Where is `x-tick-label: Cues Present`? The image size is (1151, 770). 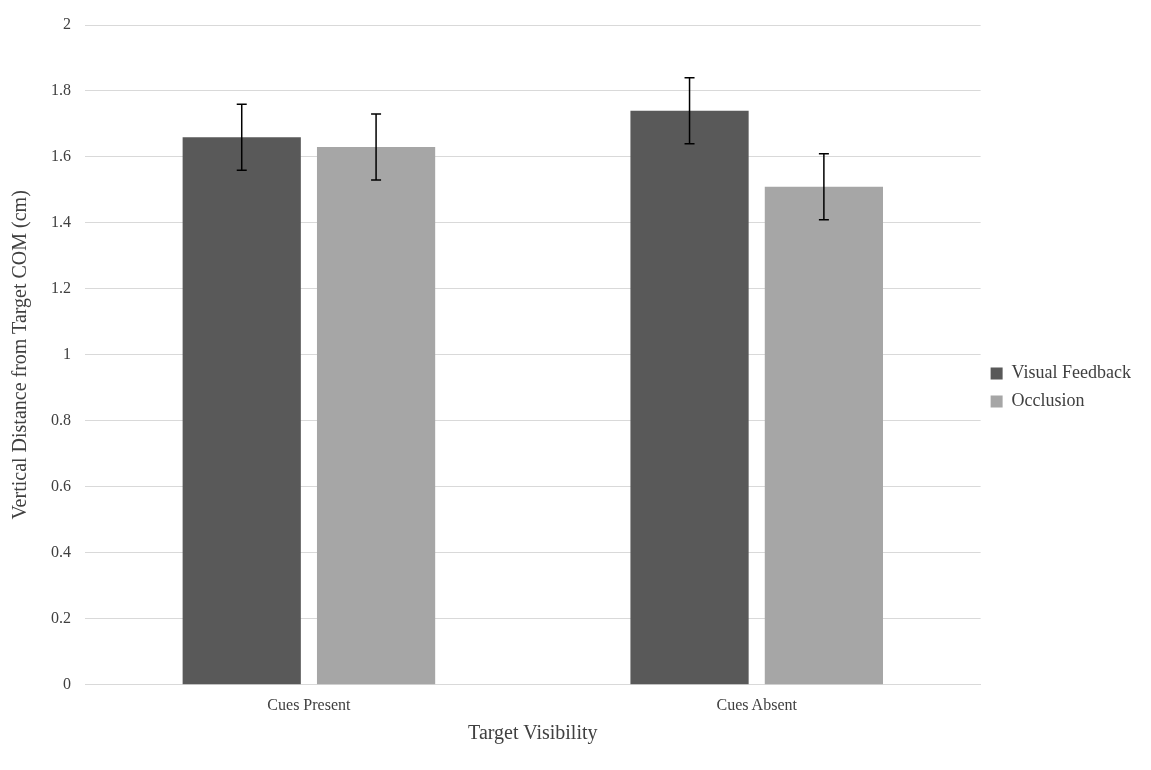 x-tick-label: Cues Present is located at coordinates (309, 704).